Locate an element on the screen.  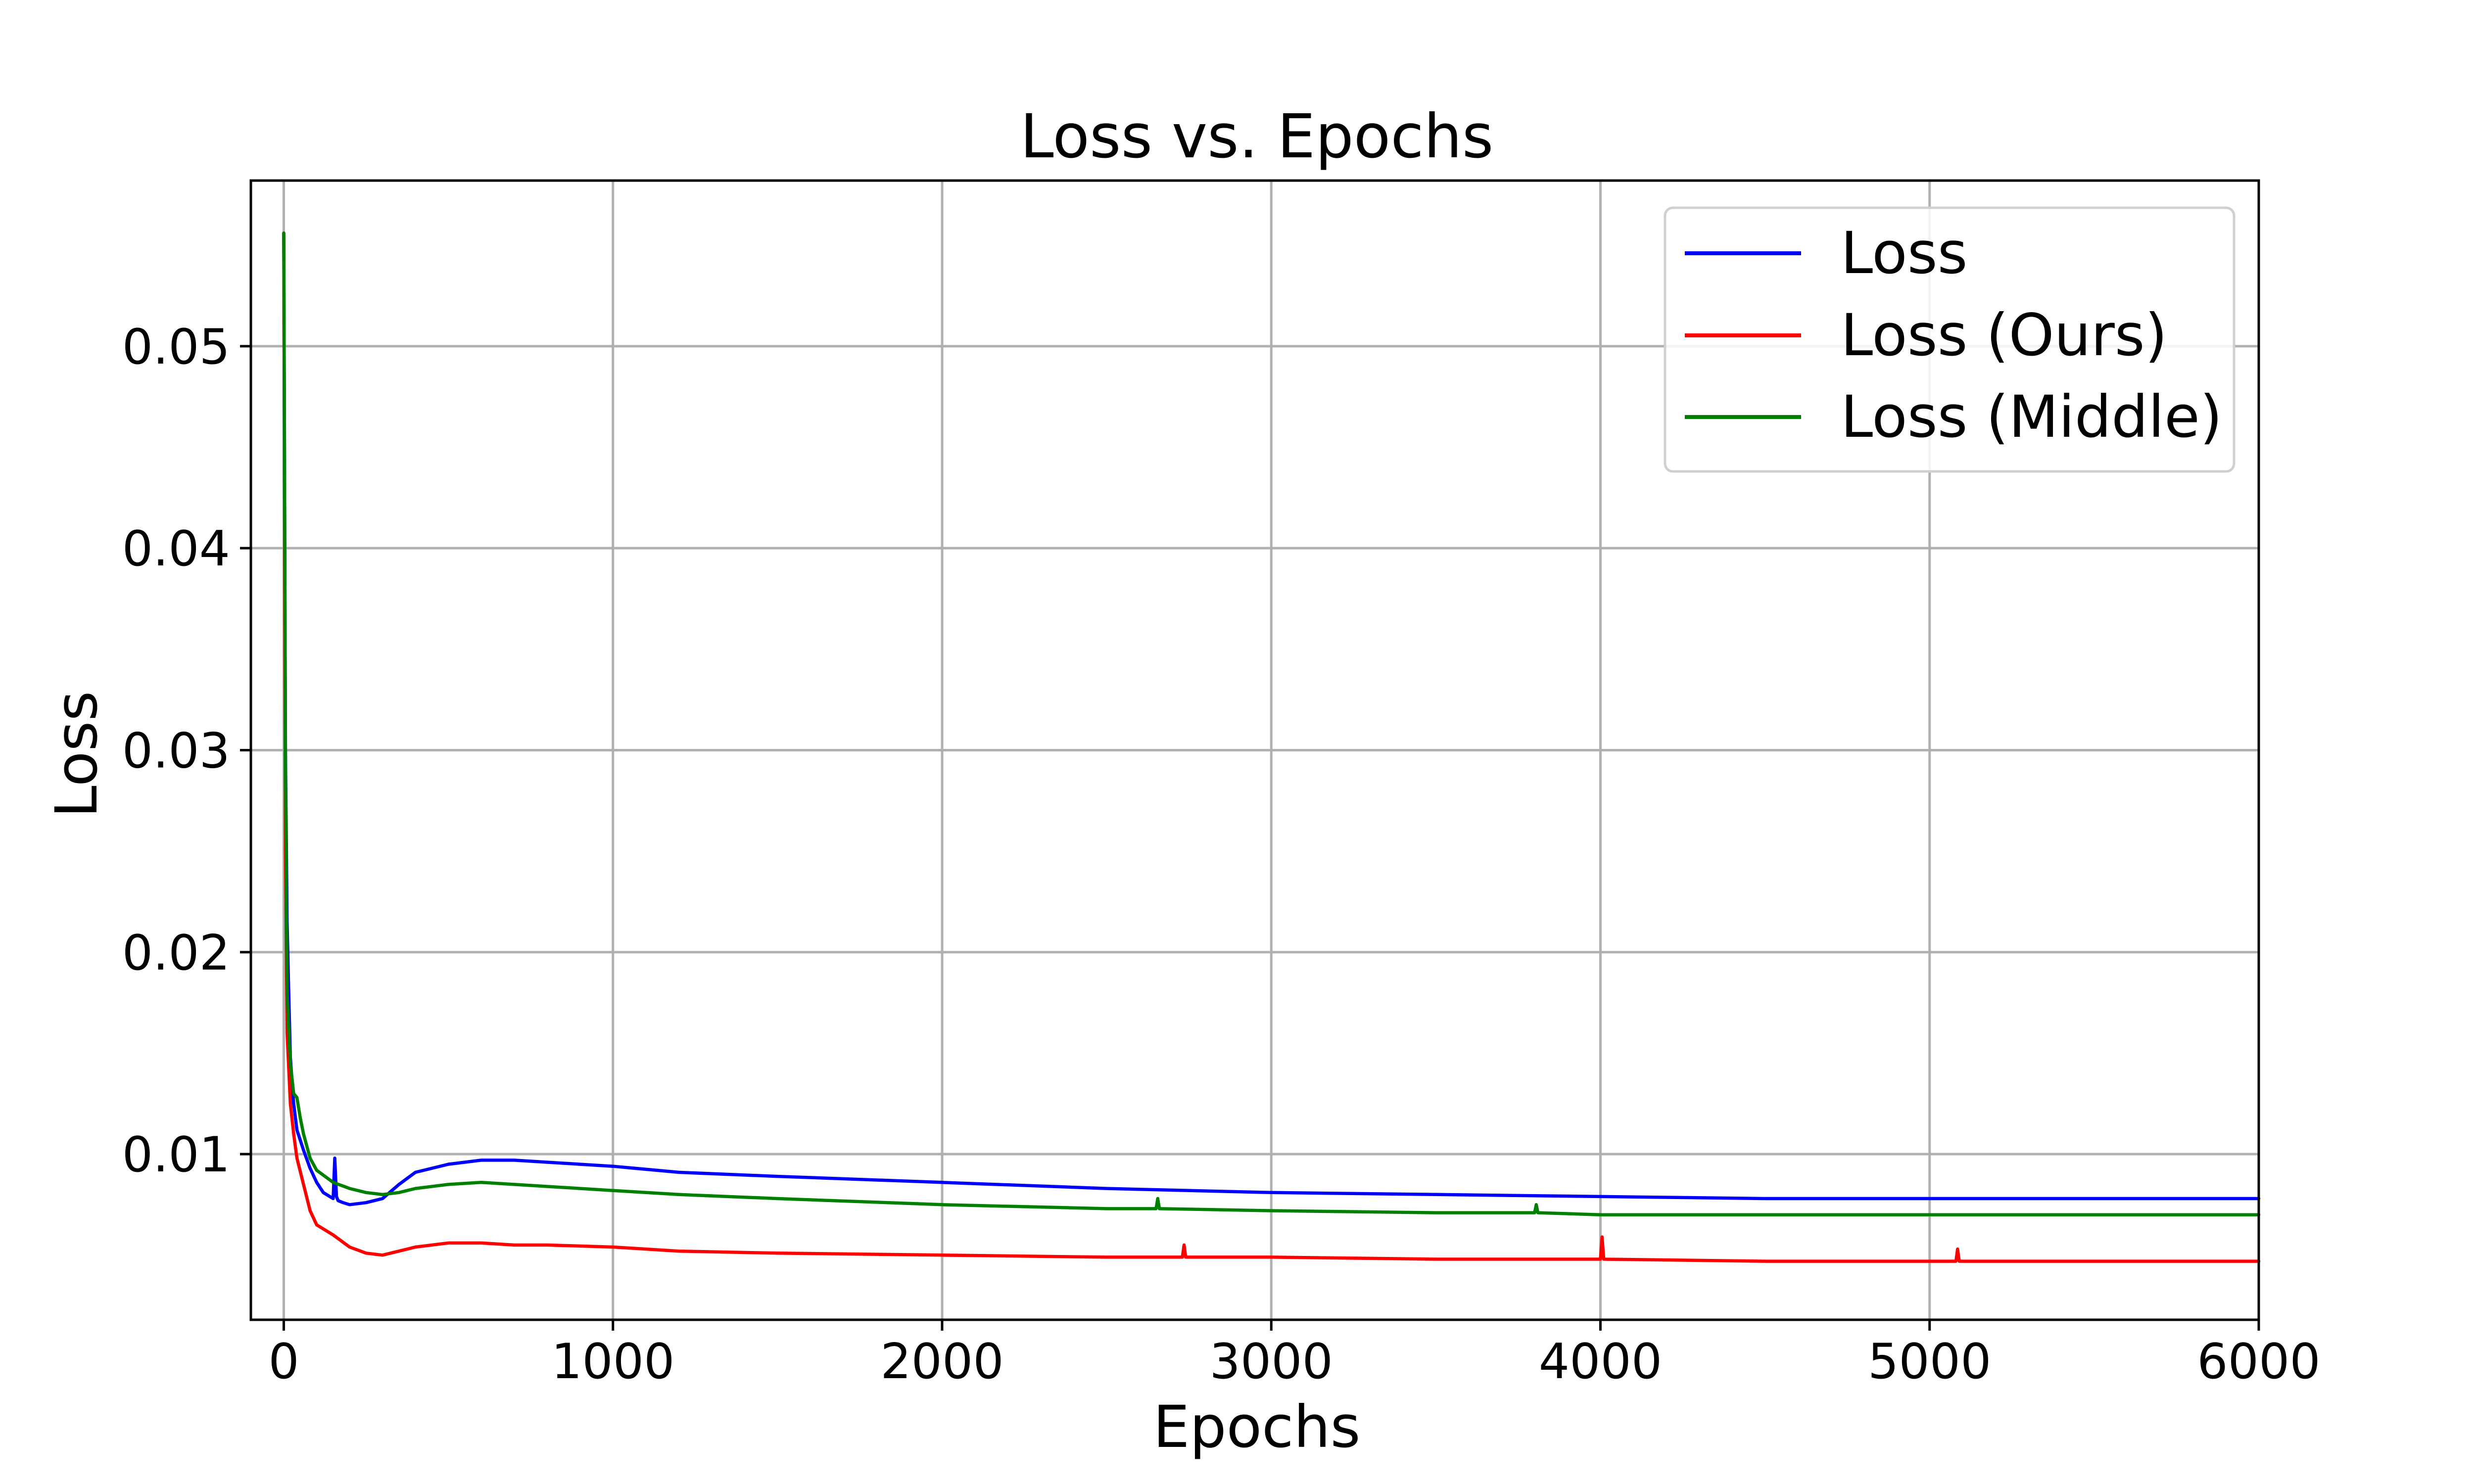
x-tick-label: 0 is located at coordinates (284, 1362).